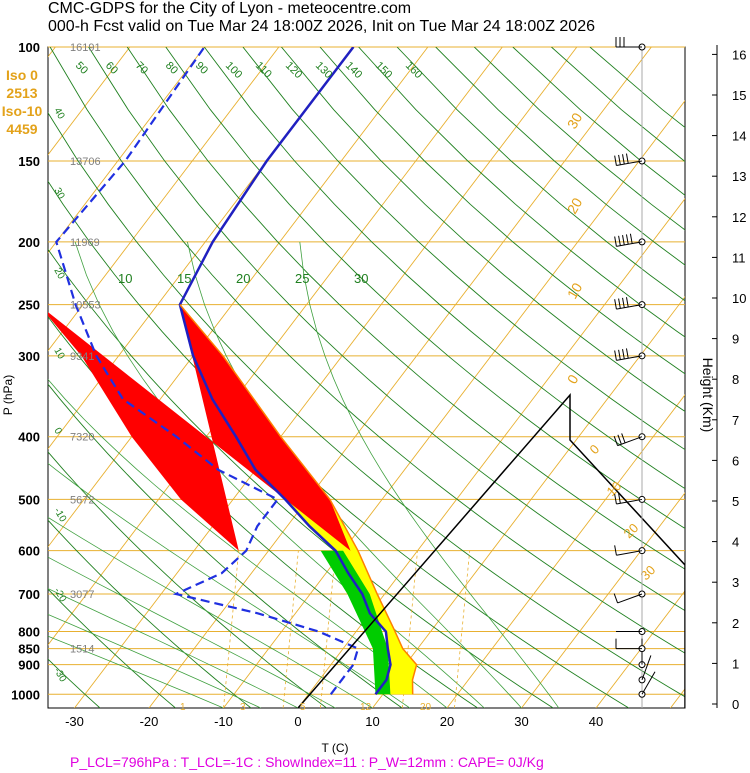 The height and width of the screenshot is (773, 750). What do you see at coordinates (735, 582) in the screenshot?
I see `height-tick-label: 3` at bounding box center [735, 582].